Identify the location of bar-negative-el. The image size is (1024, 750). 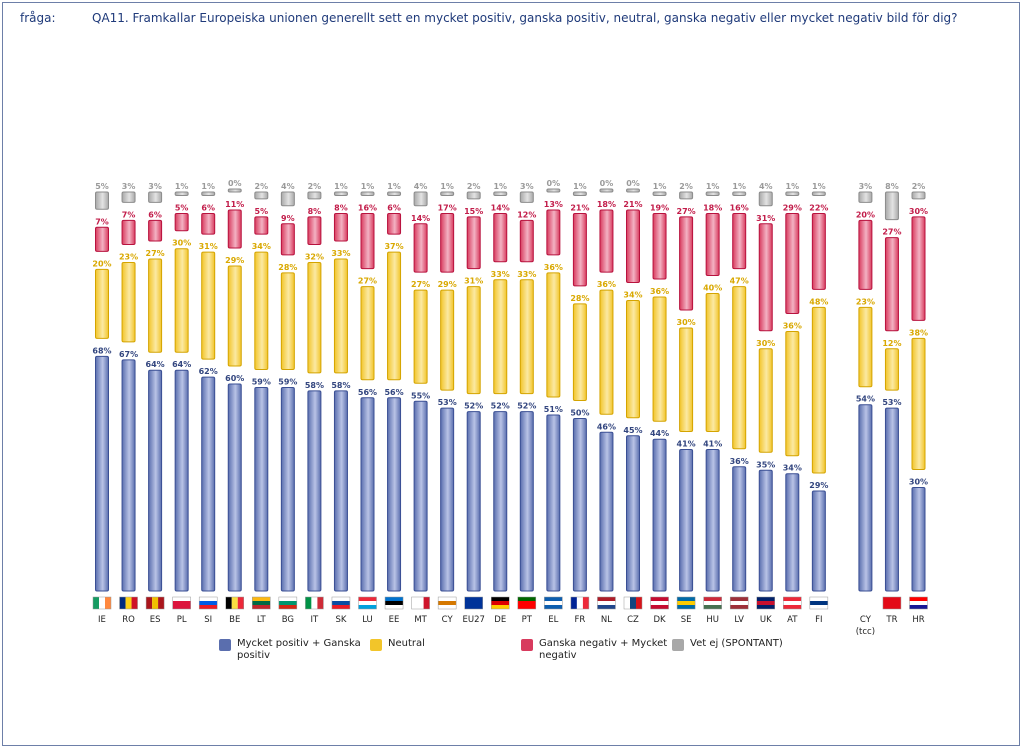
(553, 232).